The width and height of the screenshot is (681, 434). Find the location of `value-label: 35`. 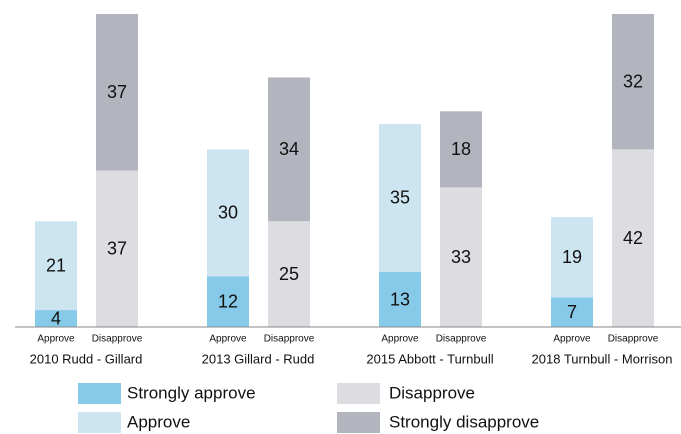

value-label: 35 is located at coordinates (400, 198).